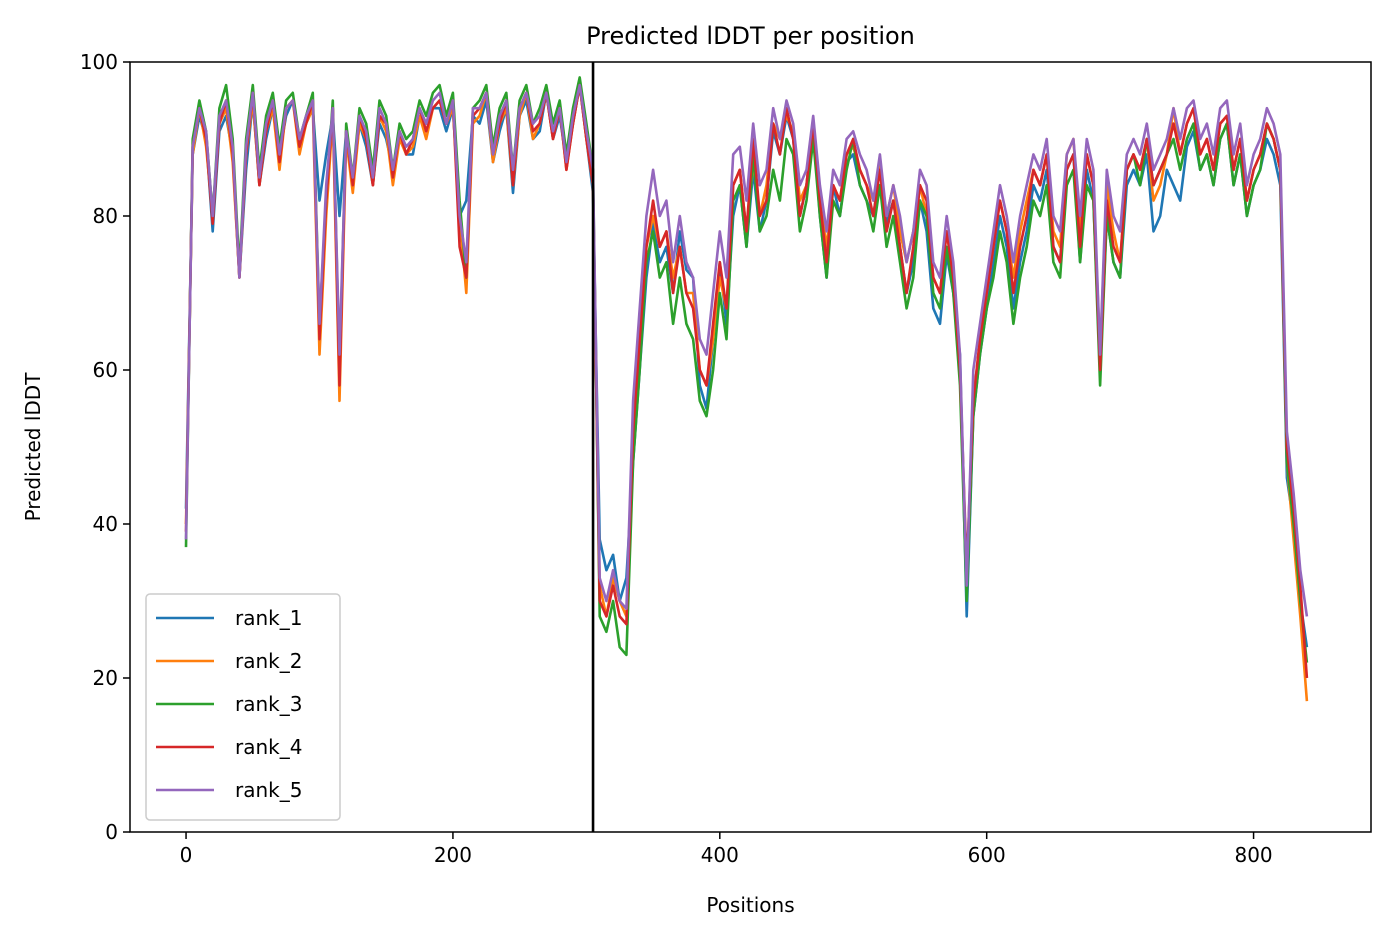  Describe the element at coordinates (750, 905) in the screenshot. I see `x-axis-title: Positions` at that location.